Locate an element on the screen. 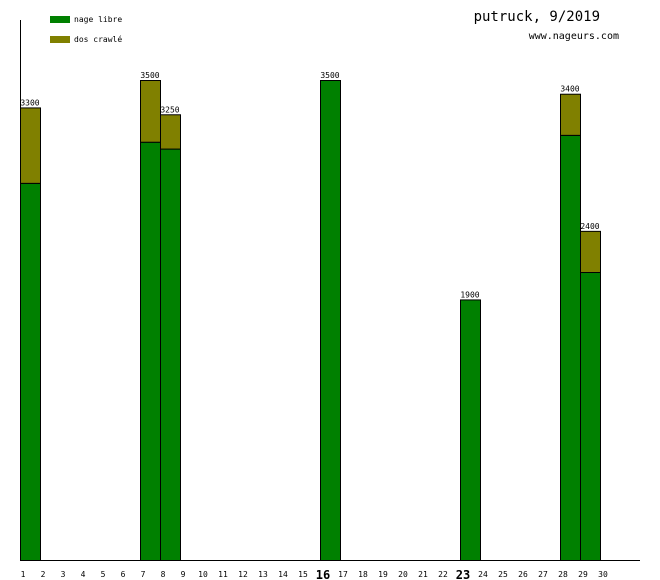 The width and height of the screenshot is (660, 580). x-tick-label-22: 22 is located at coordinates (443, 574).